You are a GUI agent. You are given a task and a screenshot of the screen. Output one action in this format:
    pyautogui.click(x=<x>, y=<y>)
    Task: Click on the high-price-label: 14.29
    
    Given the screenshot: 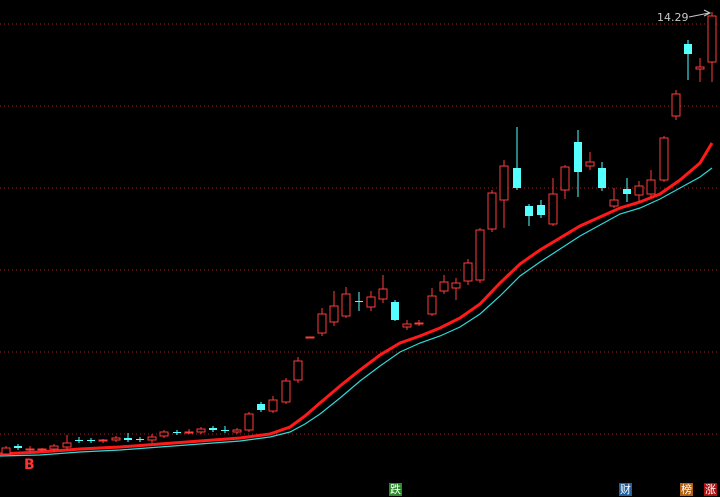 What is the action you would take?
    pyautogui.click(x=673, y=17)
    